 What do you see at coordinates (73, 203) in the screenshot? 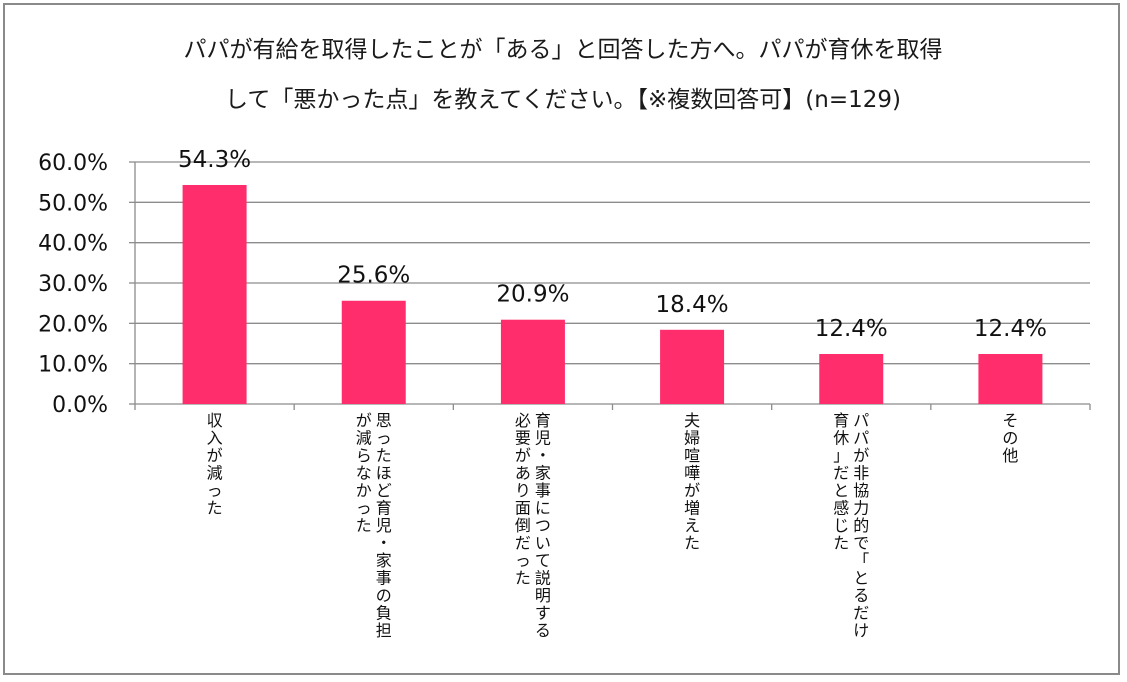
I see `y-tick-label: 50.0%` at bounding box center [73, 203].